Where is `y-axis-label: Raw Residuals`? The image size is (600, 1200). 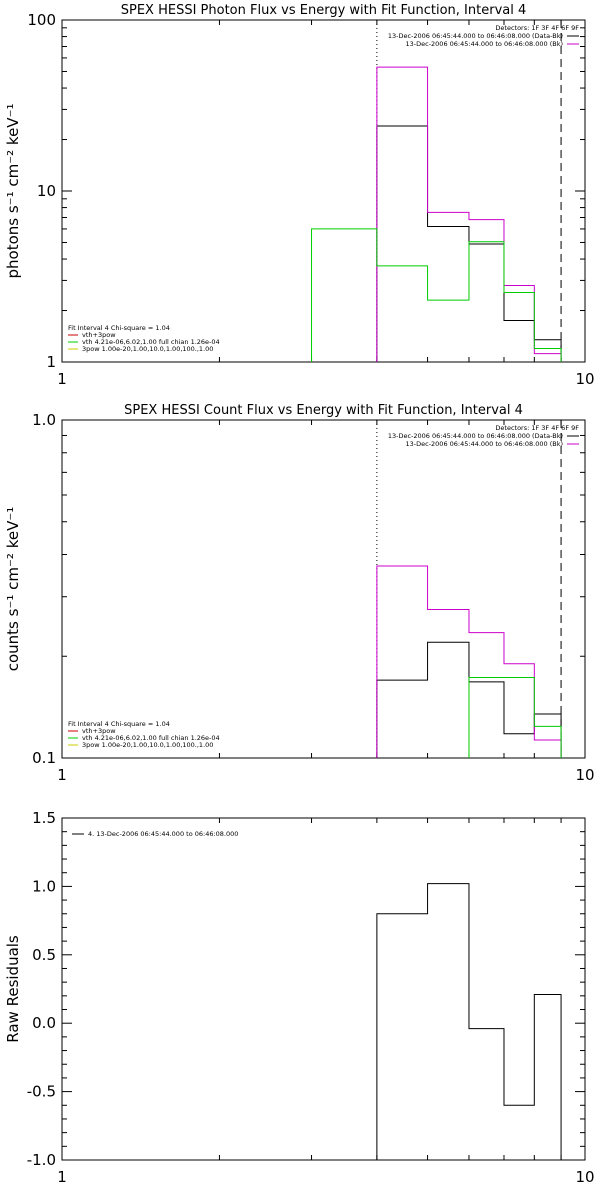
y-axis-label: Raw Residuals is located at coordinates (13, 989).